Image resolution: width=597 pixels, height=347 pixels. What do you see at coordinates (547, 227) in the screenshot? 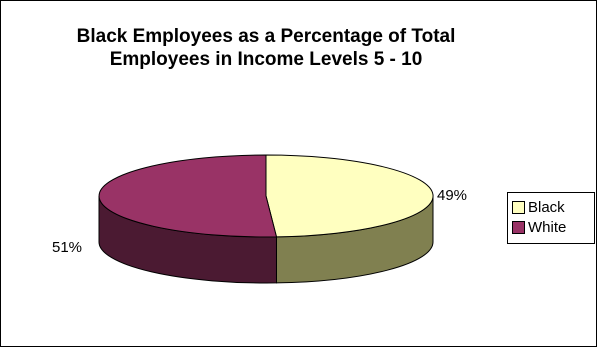
I see `legend-label-white: White` at bounding box center [547, 227].